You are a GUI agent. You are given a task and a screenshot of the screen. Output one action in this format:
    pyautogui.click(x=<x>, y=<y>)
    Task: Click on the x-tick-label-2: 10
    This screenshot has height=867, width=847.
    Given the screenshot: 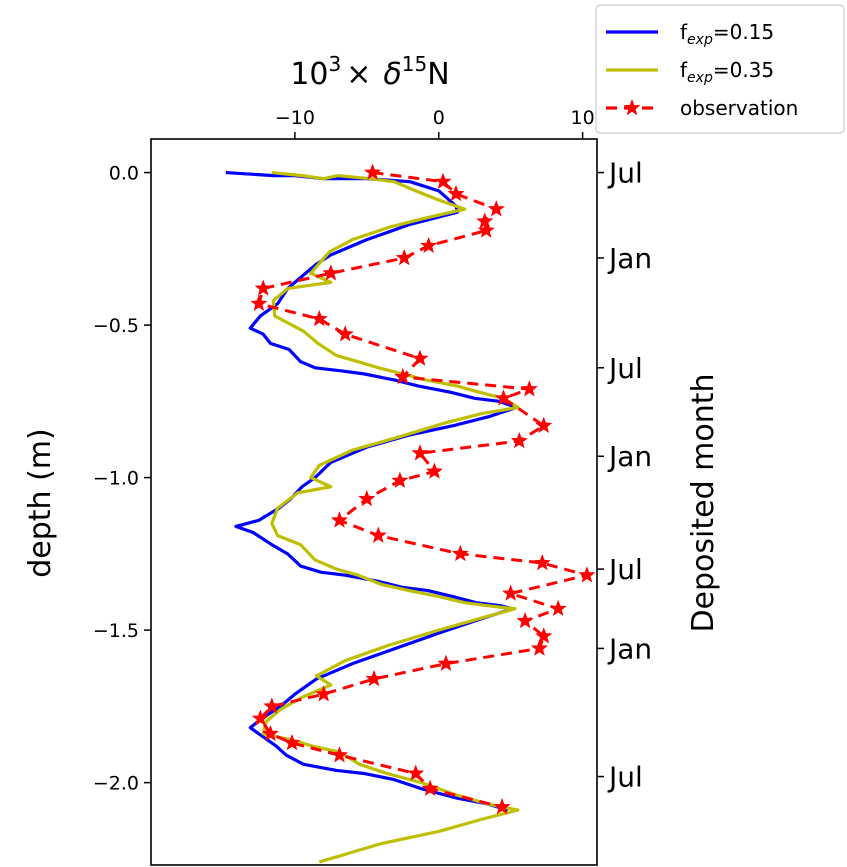 What is the action you would take?
    pyautogui.click(x=583, y=118)
    